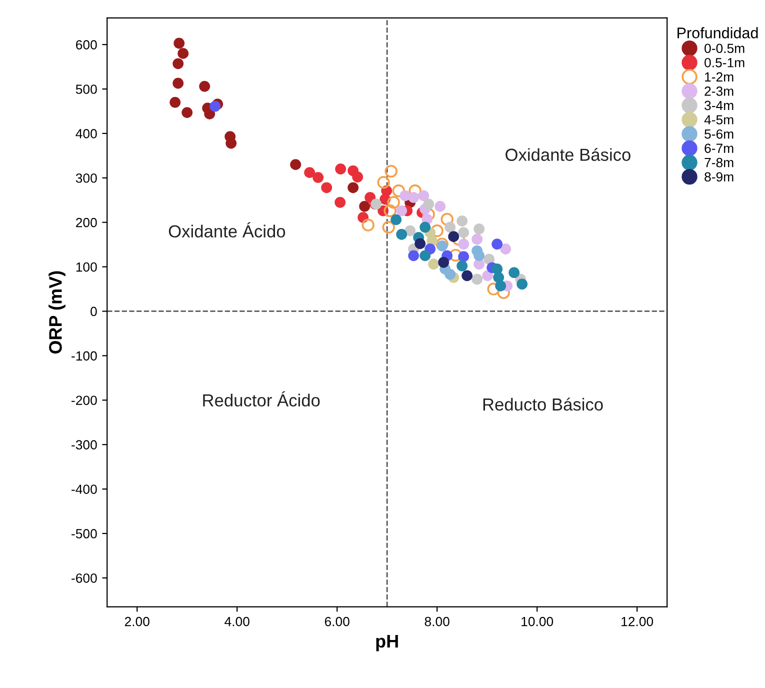  I want to click on legend-label: 5-6m, so click(719, 134).